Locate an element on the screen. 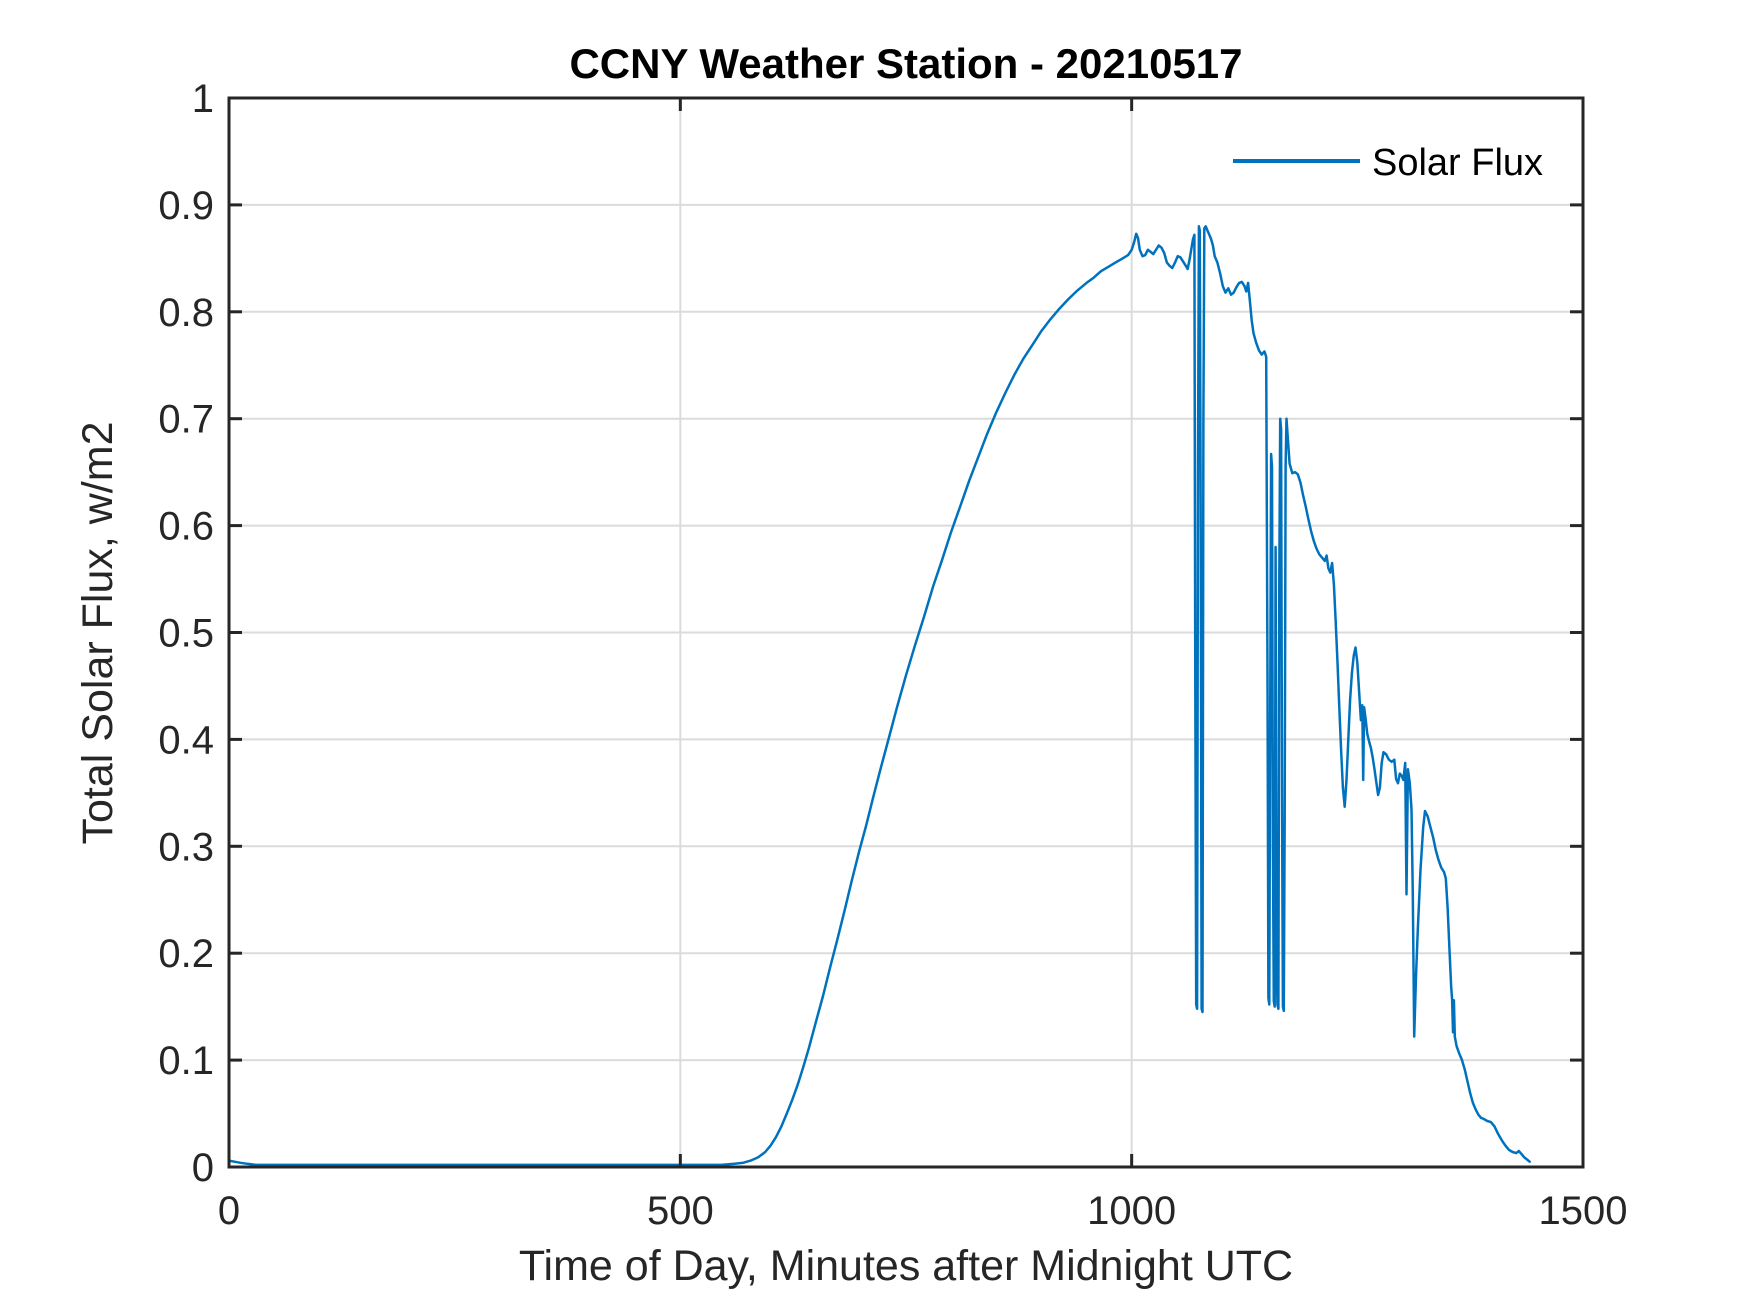 The image size is (1750, 1313). y-axis-label: Total Solar Flux, w/m2 is located at coordinates (98, 633).